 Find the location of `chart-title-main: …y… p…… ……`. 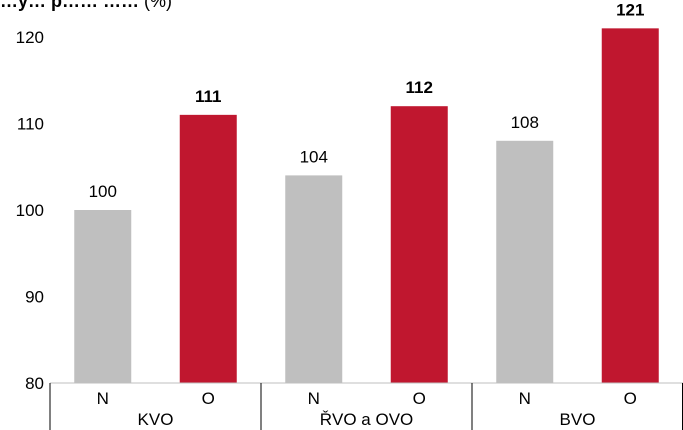

chart-title-main: …y… p…… …… is located at coordinates (70, 5).